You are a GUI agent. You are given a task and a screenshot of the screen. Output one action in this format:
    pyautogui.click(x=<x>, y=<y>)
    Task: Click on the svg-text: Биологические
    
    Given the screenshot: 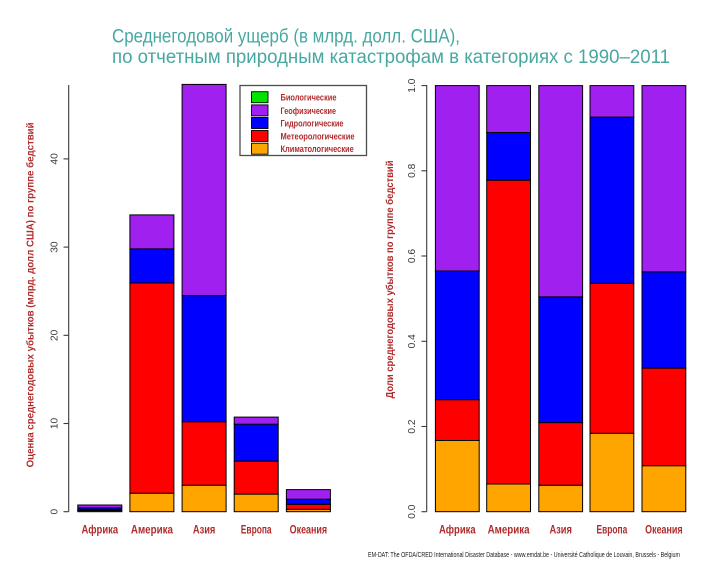 What is the action you would take?
    pyautogui.click(x=309, y=98)
    